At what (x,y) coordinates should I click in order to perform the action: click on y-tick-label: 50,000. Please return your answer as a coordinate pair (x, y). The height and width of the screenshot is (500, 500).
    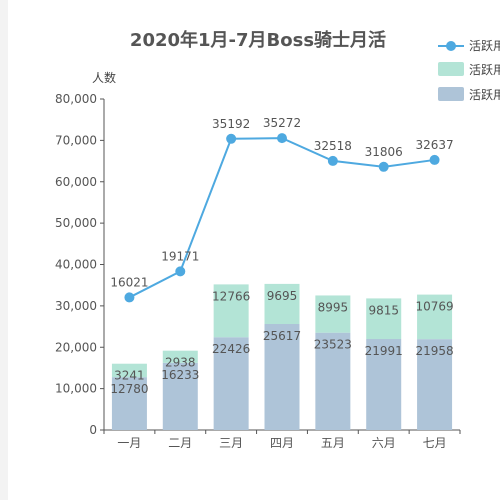
    Looking at the image, I should click on (76, 223).